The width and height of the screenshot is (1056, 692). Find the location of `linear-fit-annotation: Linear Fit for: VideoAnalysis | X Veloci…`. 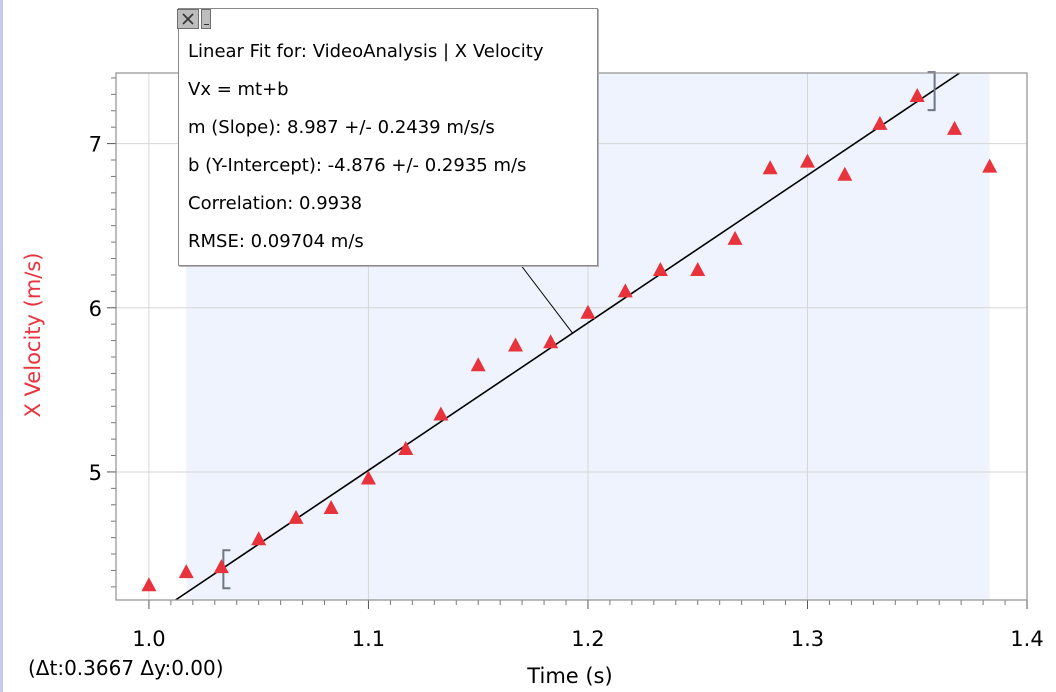

linear-fit-annotation: Linear Fit for: VideoAnalysis | X Veloci… is located at coordinates (387, 137).